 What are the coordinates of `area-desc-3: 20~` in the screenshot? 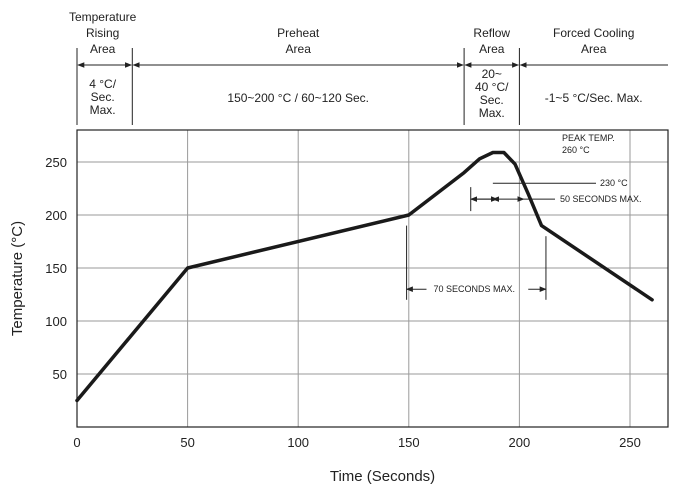 It's located at (492, 74).